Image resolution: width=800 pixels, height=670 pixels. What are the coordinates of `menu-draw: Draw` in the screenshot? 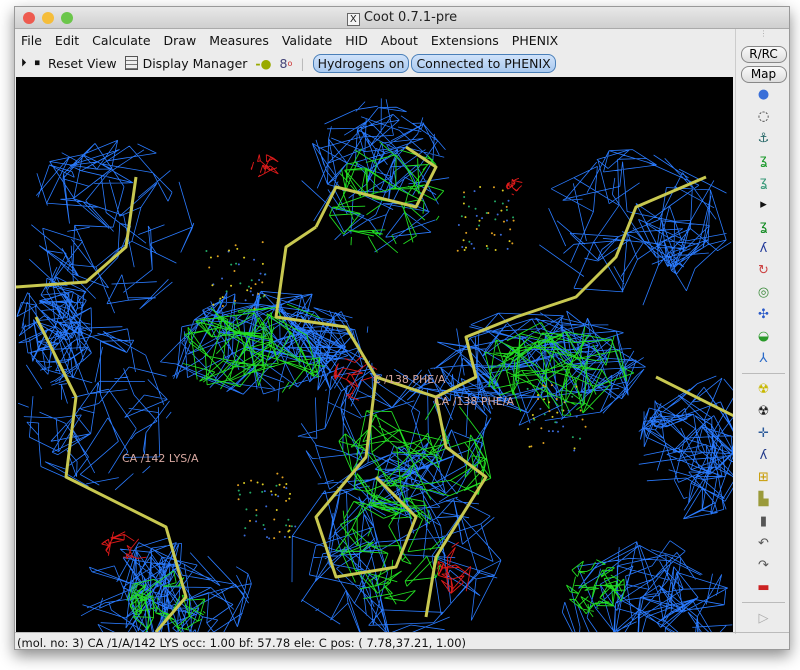 It's located at (180, 40).